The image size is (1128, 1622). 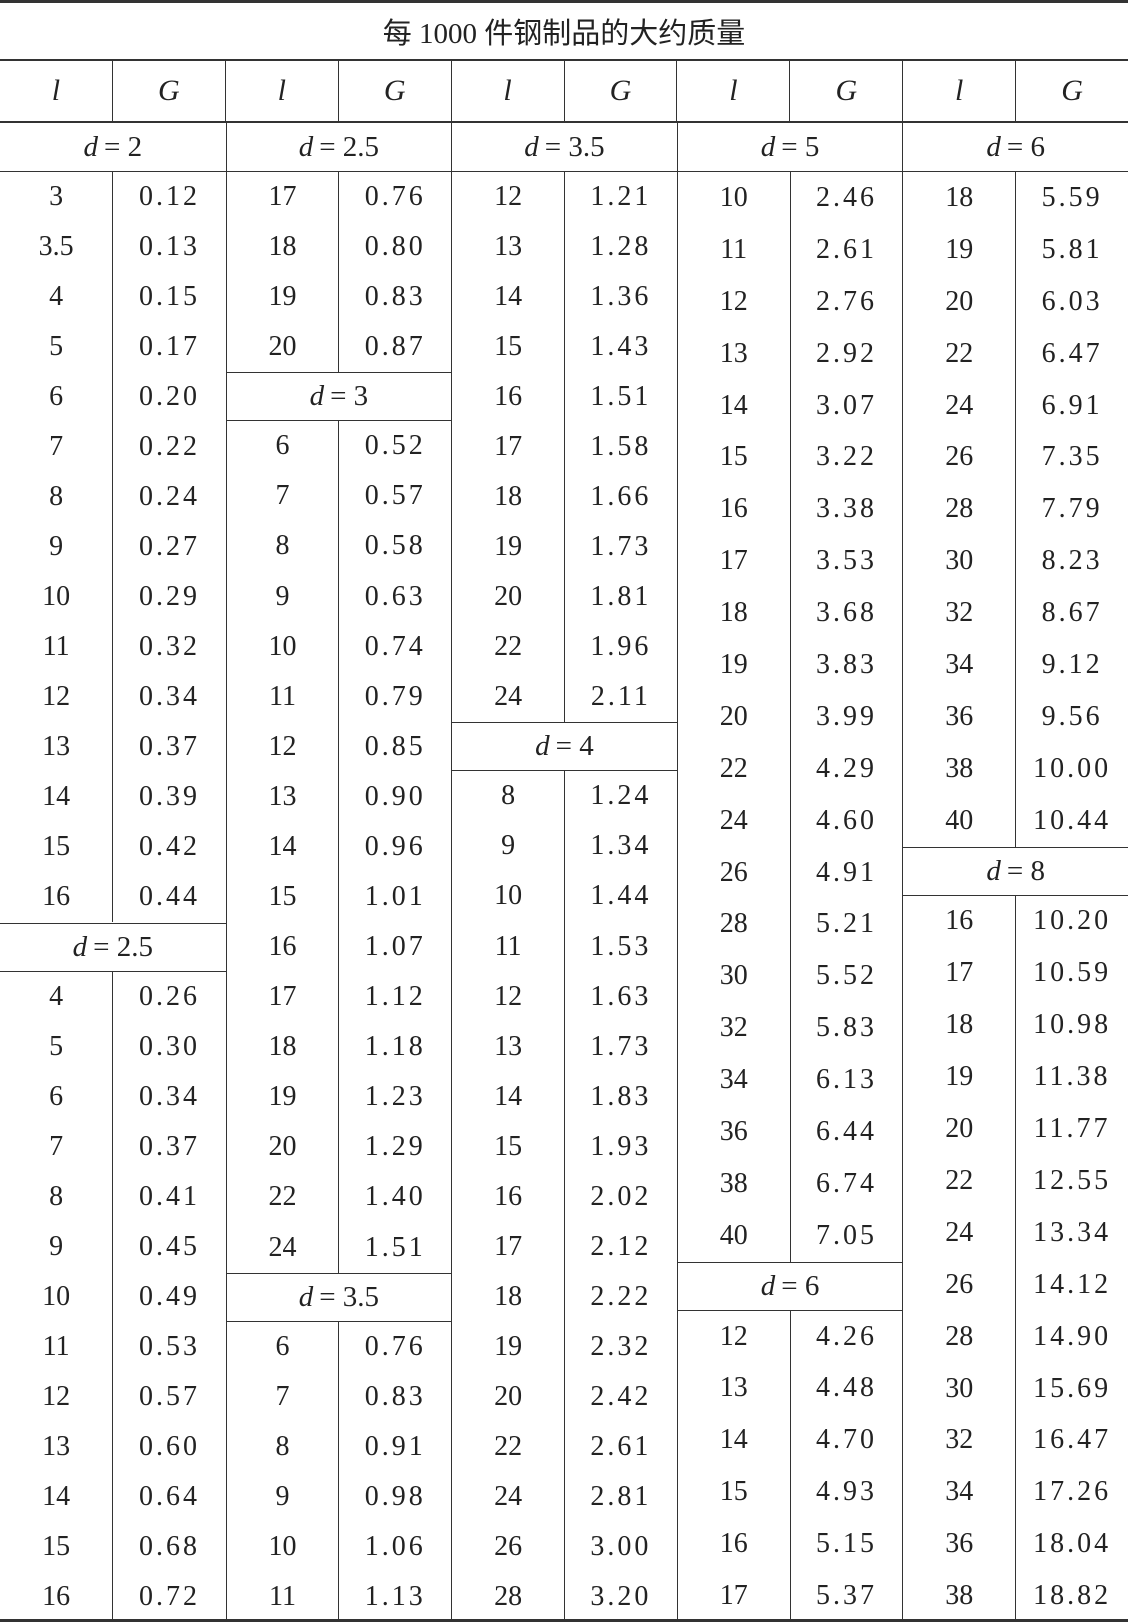 I want to click on mass-cell: 10.20, so click(x=1071, y=921).